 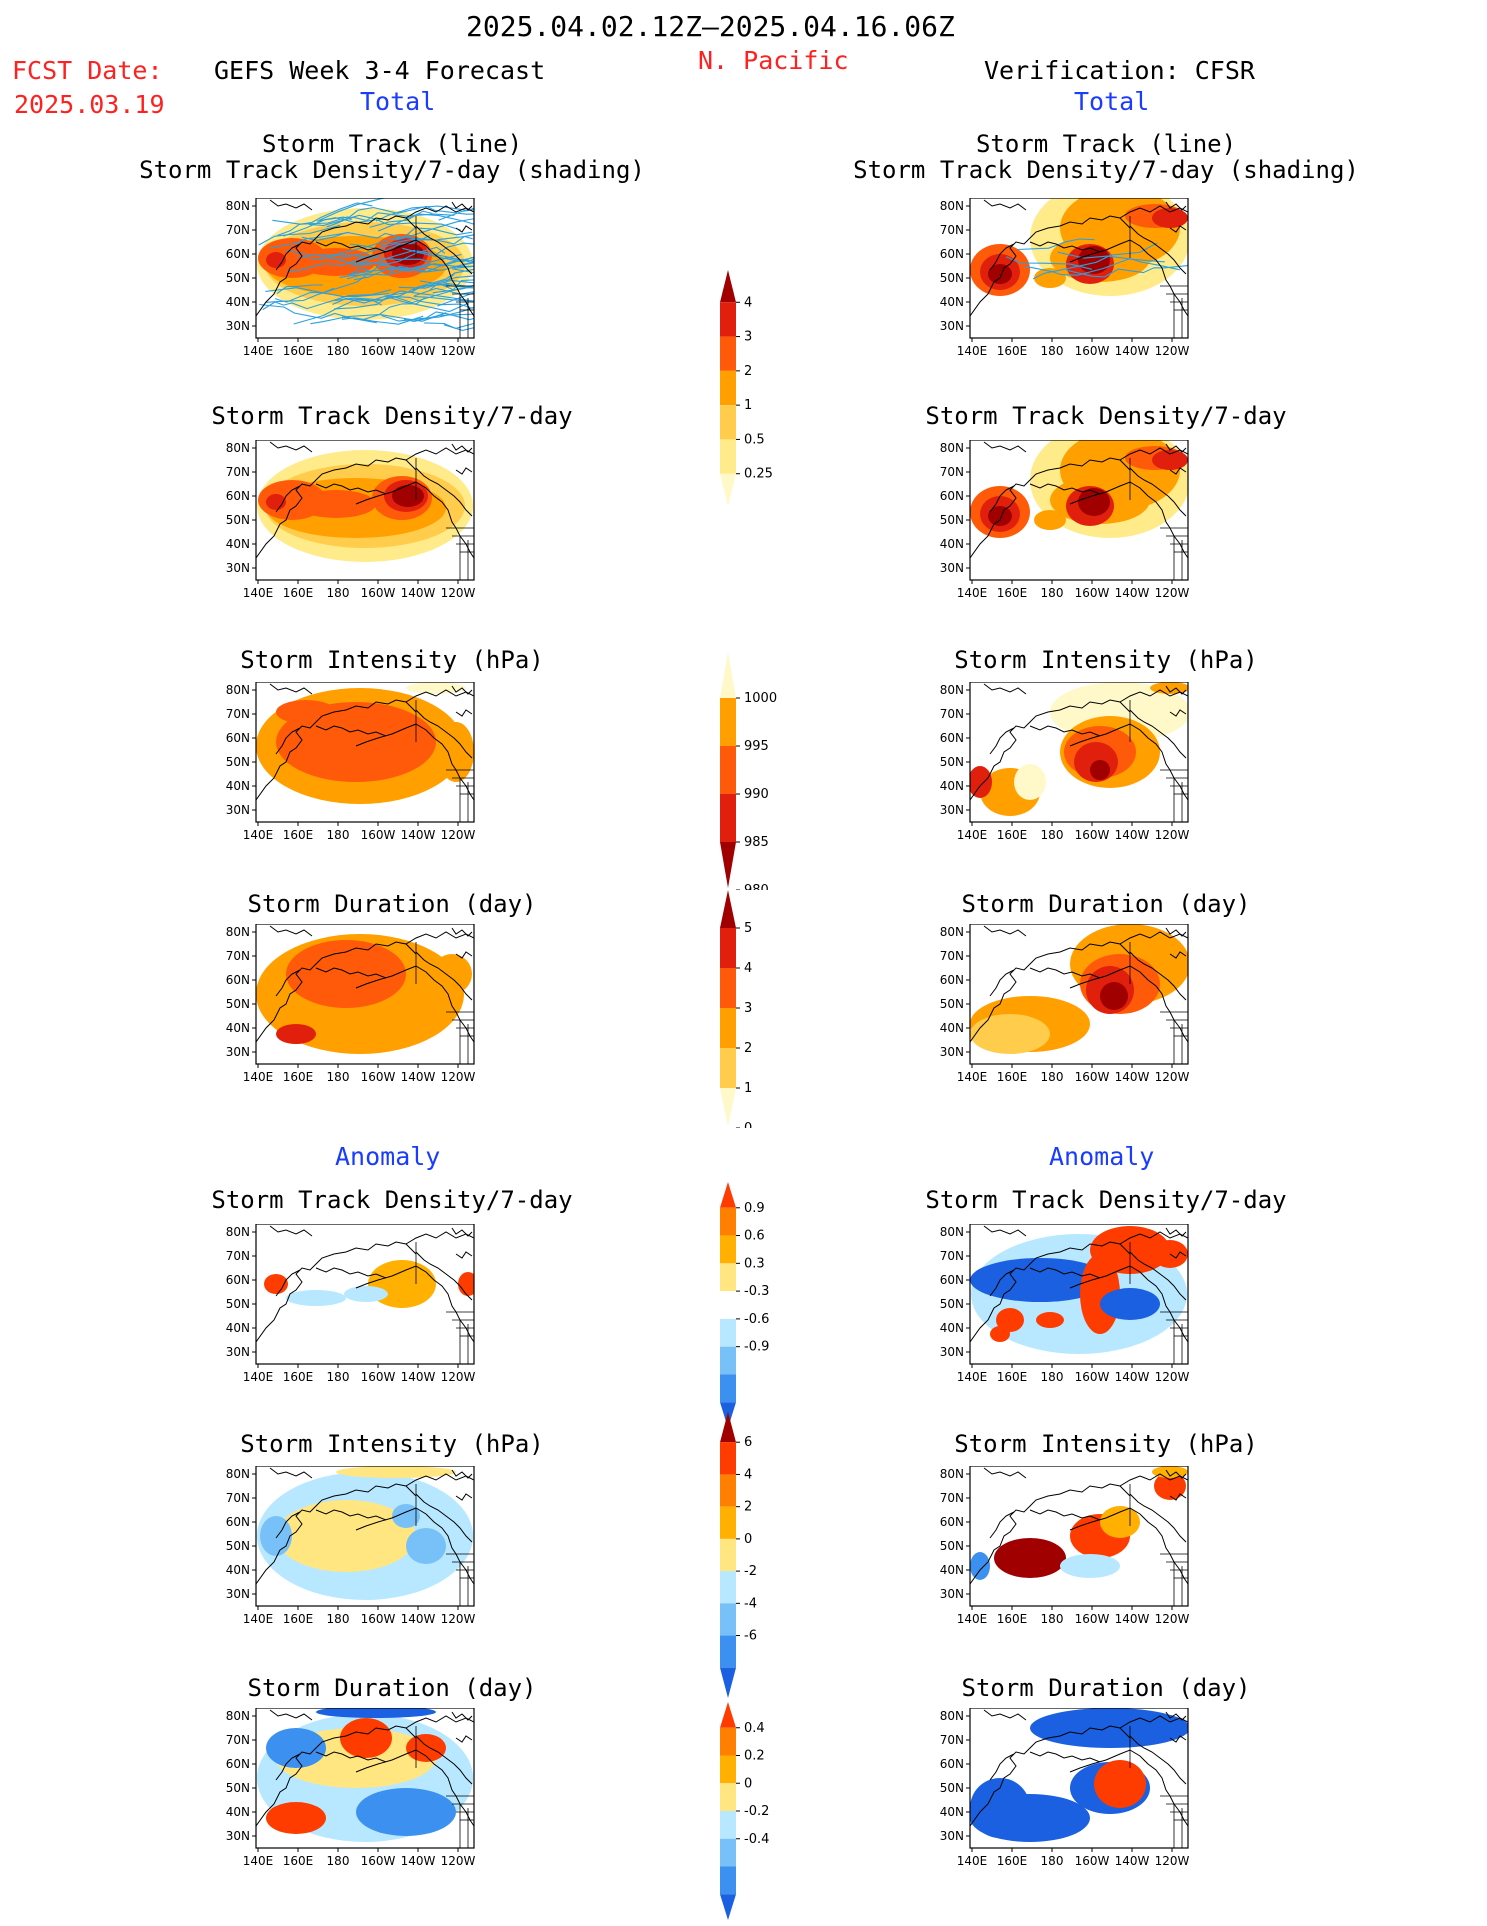 What do you see at coordinates (338, 1861) in the screenshot?
I see `lon-tick-label: 180` at bounding box center [338, 1861].